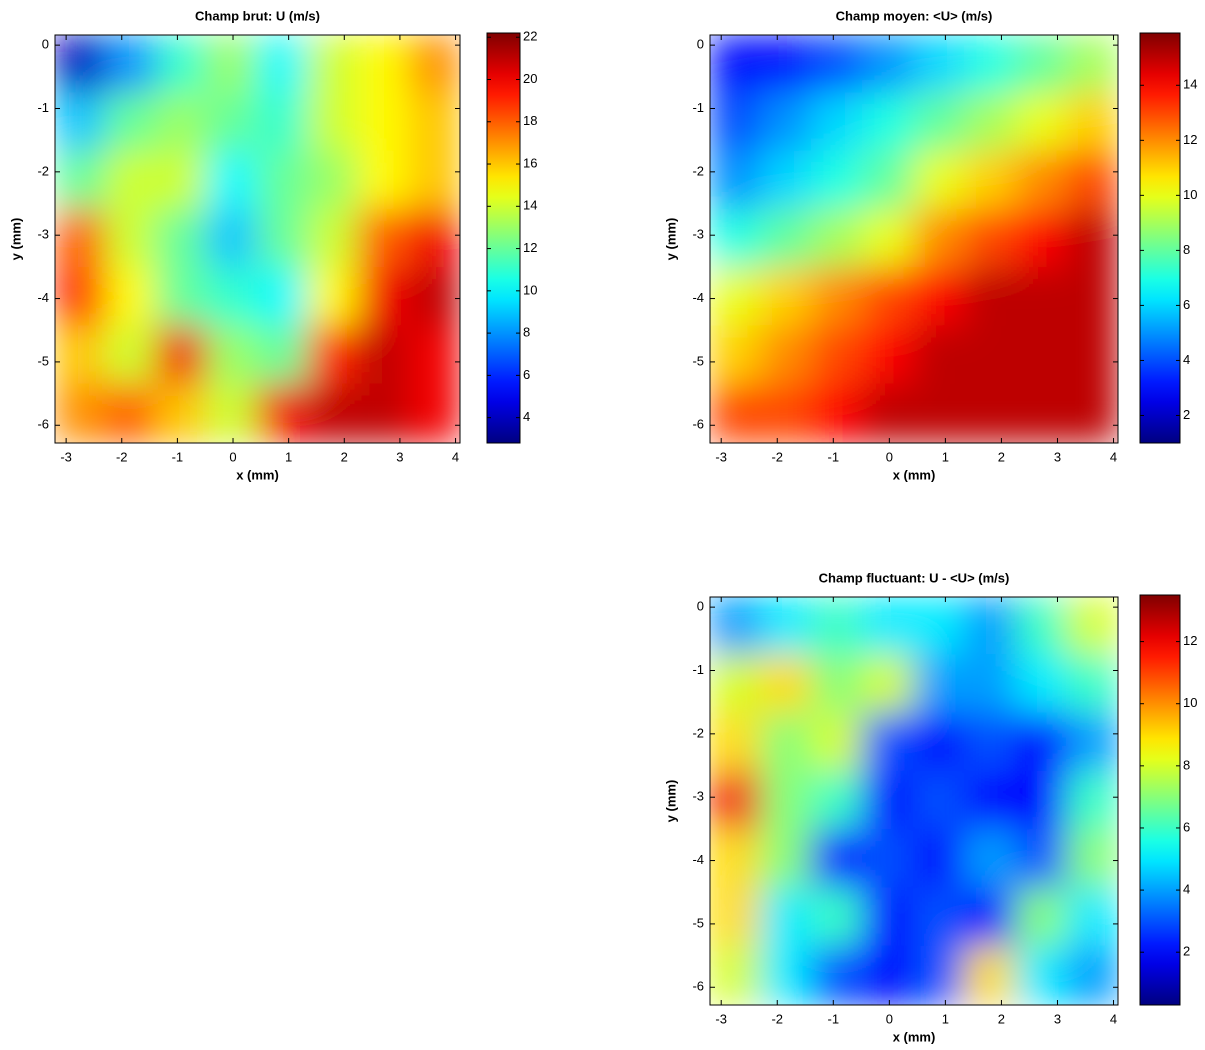 Image resolution: width=1205 pixels, height=1050 pixels. Describe the element at coordinates (1186, 304) in the screenshot. I see `colorbar-tick-label: 6` at that location.